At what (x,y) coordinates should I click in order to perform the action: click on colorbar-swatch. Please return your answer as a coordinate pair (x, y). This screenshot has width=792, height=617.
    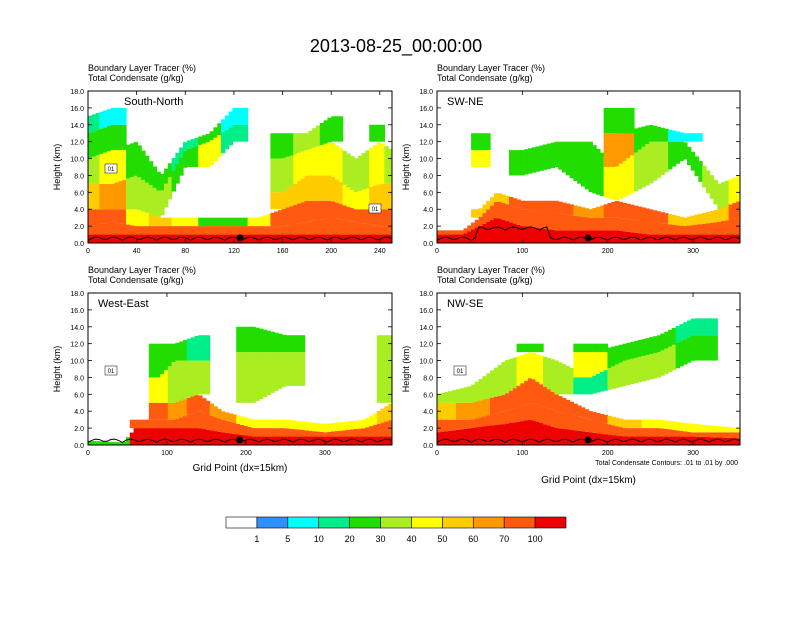
    Looking at the image, I should click on (488, 522).